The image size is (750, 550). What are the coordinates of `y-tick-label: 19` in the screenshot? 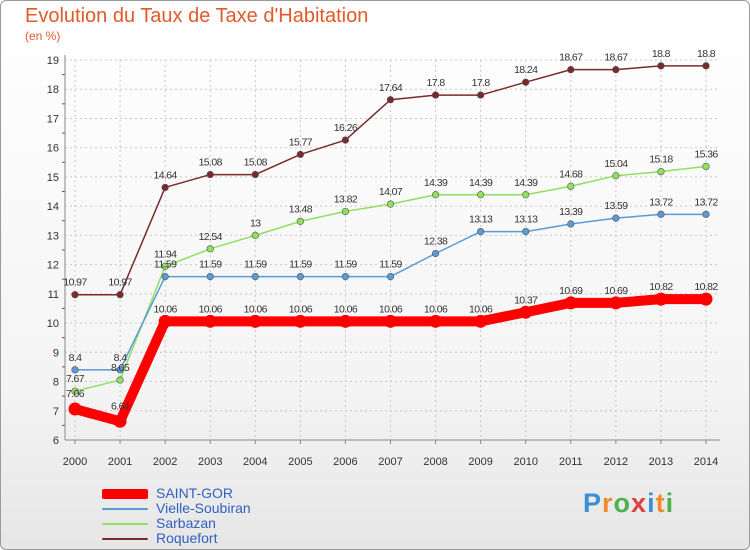 It's located at (53, 61).